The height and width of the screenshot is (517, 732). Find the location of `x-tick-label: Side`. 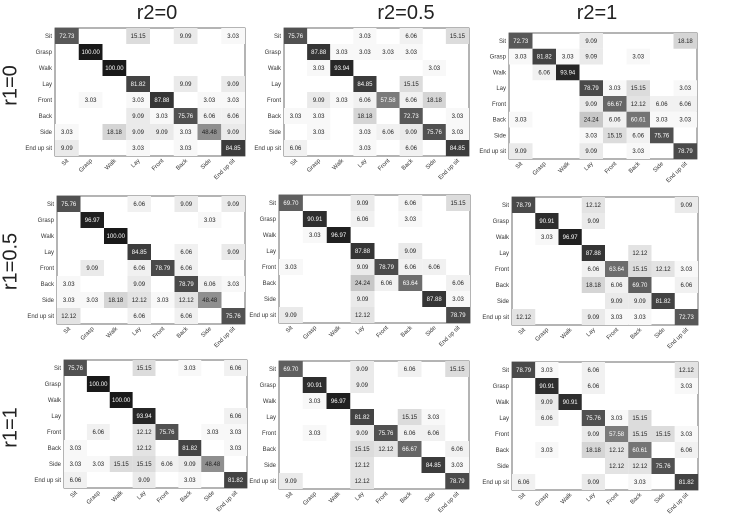

x-tick-label: Side is located at coordinates (431, 331).